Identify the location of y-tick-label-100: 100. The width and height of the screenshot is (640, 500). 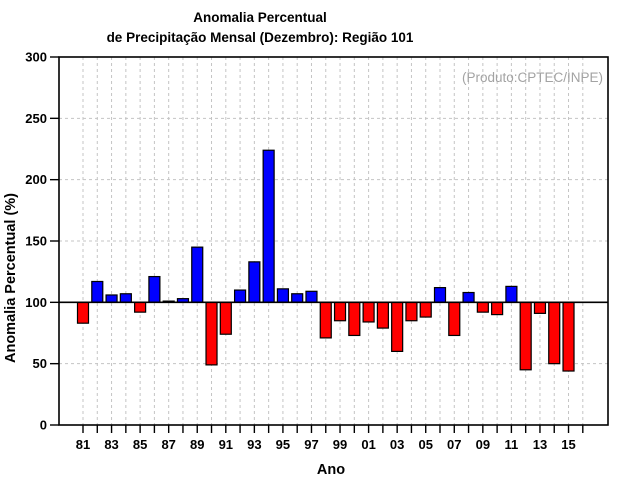
(36, 302).